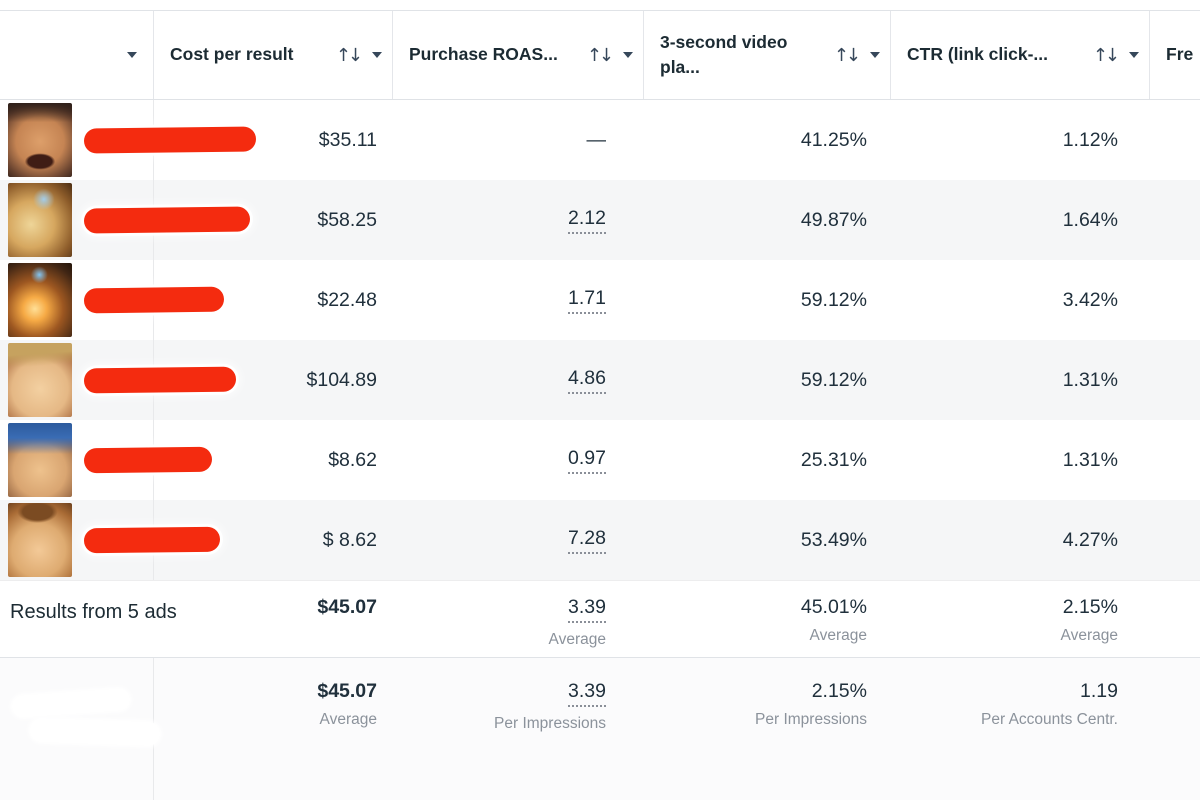 The width and height of the screenshot is (1200, 800). What do you see at coordinates (1089, 635) in the screenshot?
I see `summary-ctr-note: Average` at bounding box center [1089, 635].